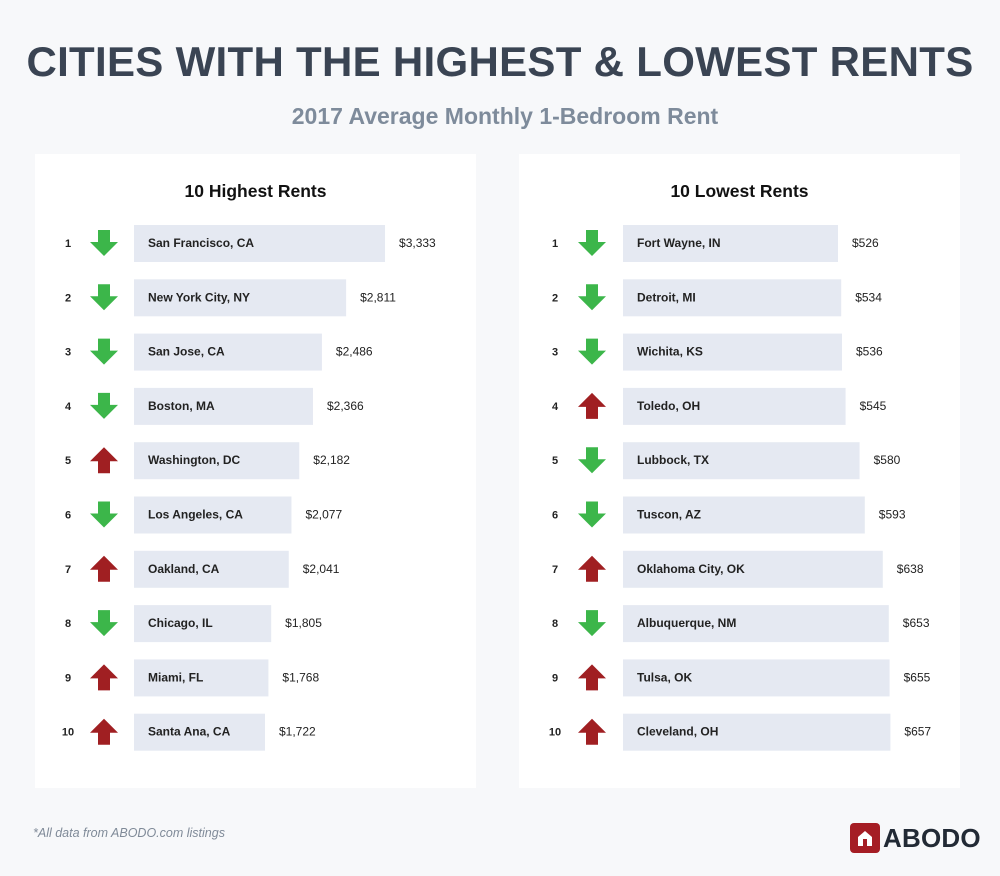  What do you see at coordinates (201, 243) in the screenshot?
I see `city-label: San Francisco, CA` at bounding box center [201, 243].